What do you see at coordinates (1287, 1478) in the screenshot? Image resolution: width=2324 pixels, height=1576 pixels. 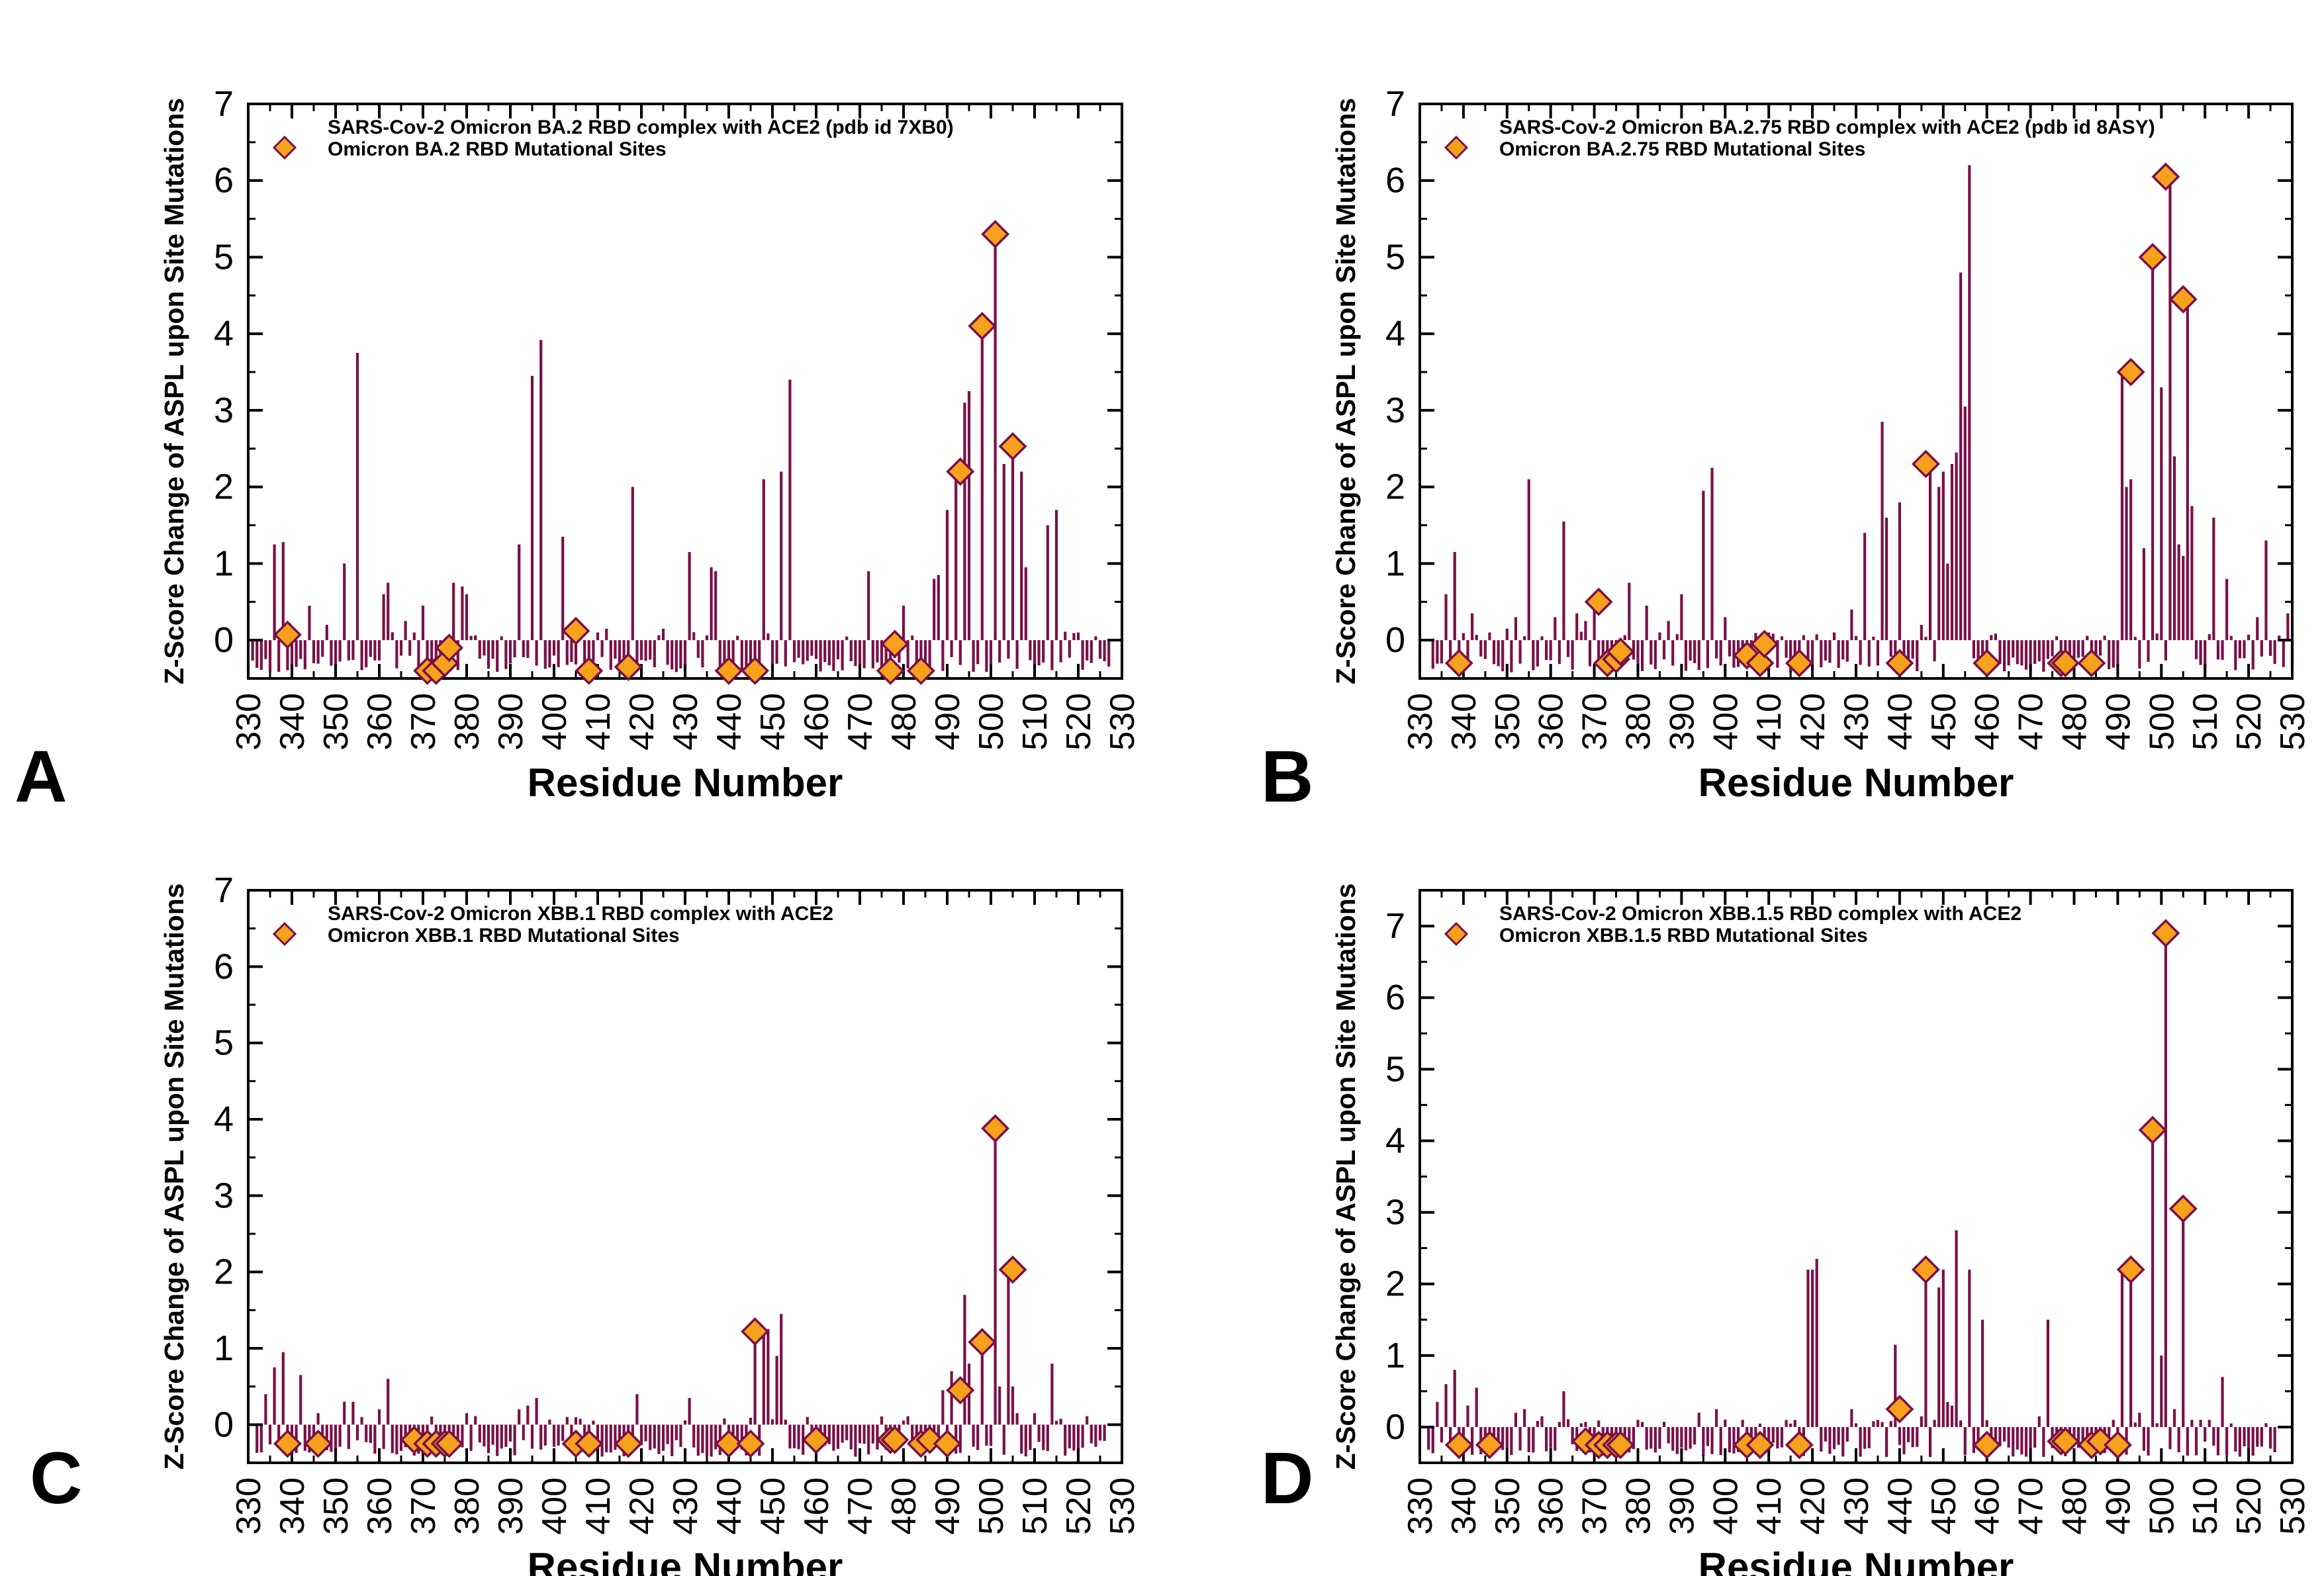 I see `panel-label-d: D` at bounding box center [1287, 1478].